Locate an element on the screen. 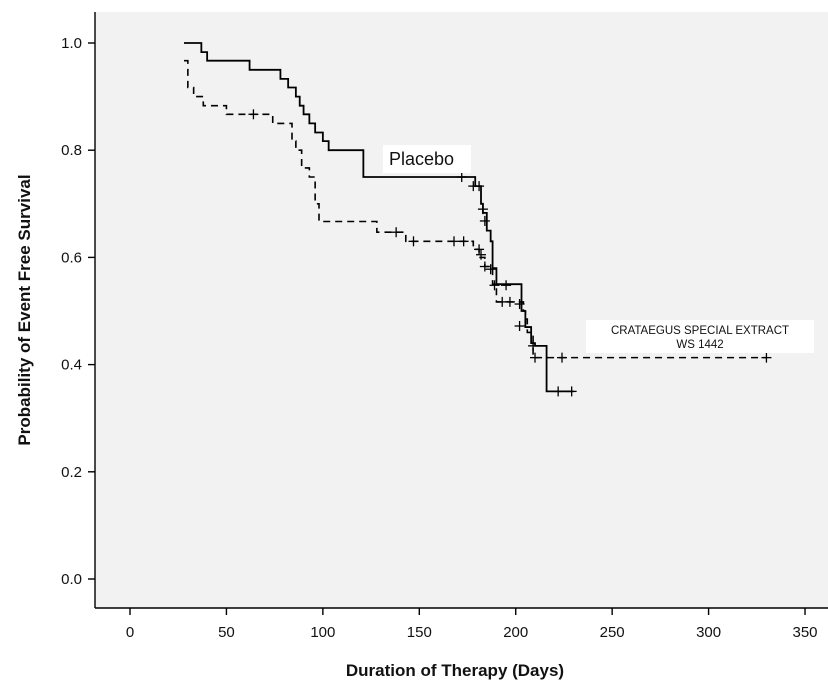 The width and height of the screenshot is (828, 683). y-tick-label: 0.8 is located at coordinates (71, 150).